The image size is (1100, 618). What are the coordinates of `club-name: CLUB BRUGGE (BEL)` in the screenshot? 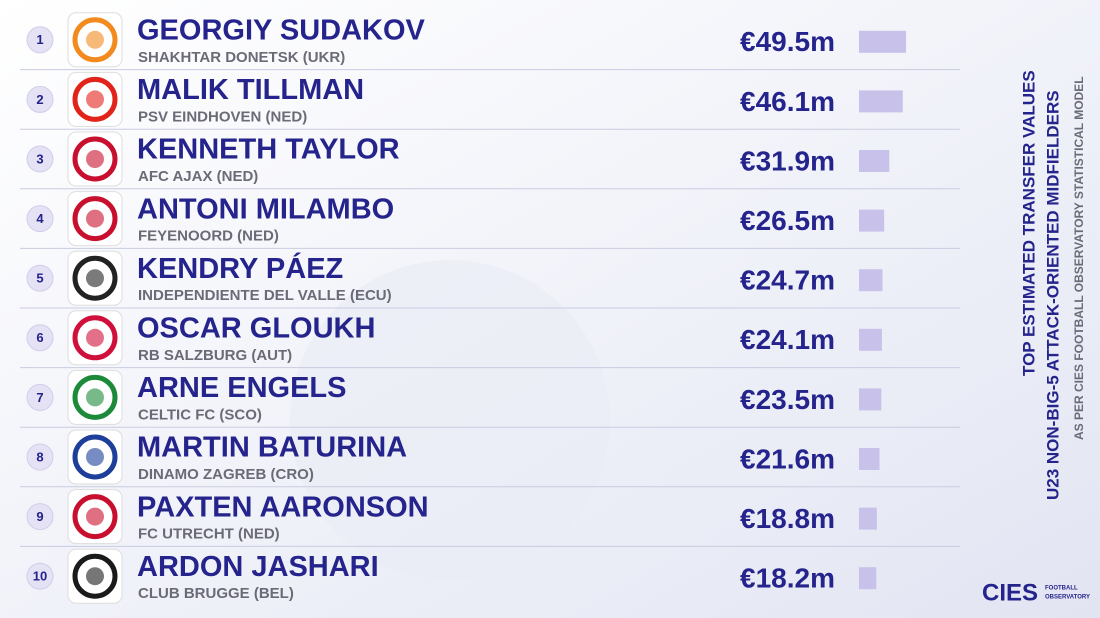 It's located at (216, 593).